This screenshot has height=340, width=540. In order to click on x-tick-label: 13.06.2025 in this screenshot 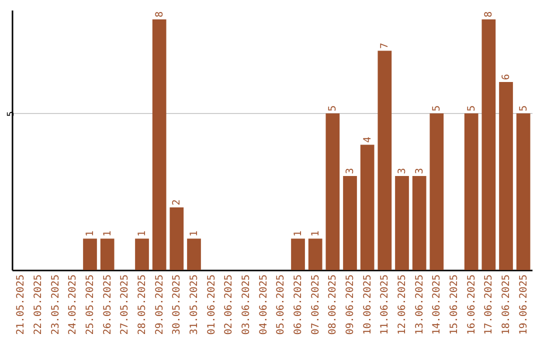, I will do `click(420, 304)`.